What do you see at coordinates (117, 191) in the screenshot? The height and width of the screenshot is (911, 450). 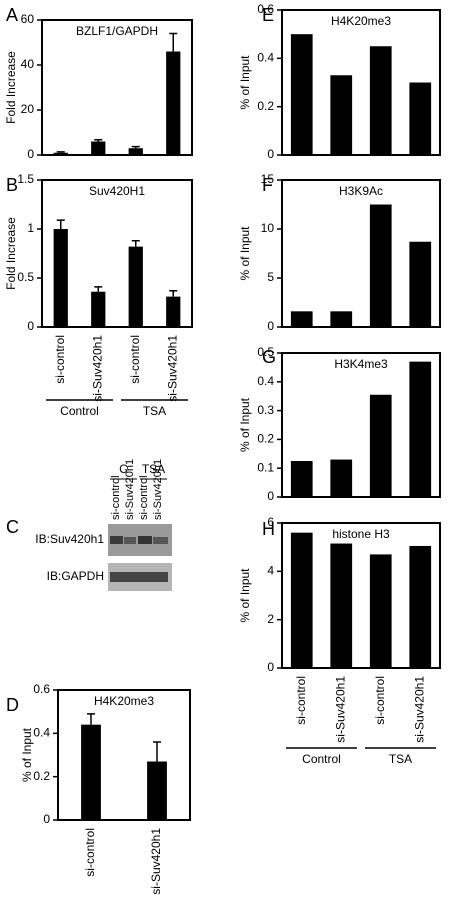 I see `chart-title: Suv420H1` at bounding box center [117, 191].